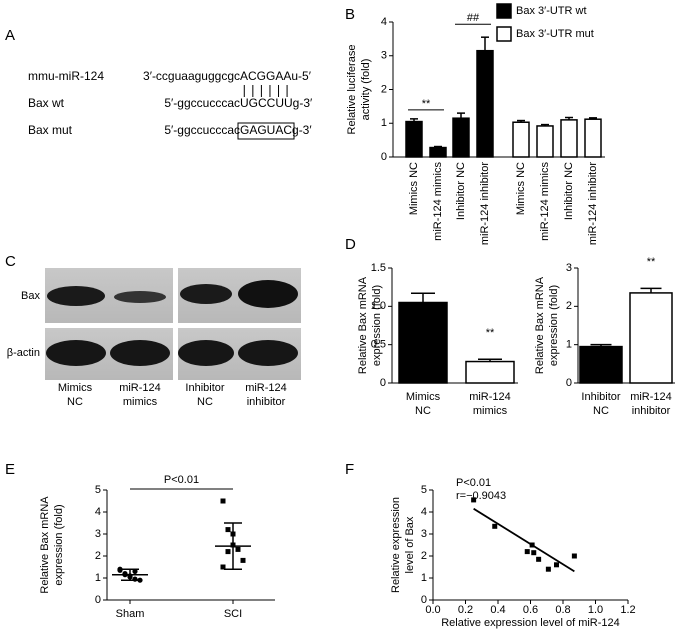  Describe the element at coordinates (66, 76) in the screenshot. I see `sequence-name: mmu-miR-124` at that location.